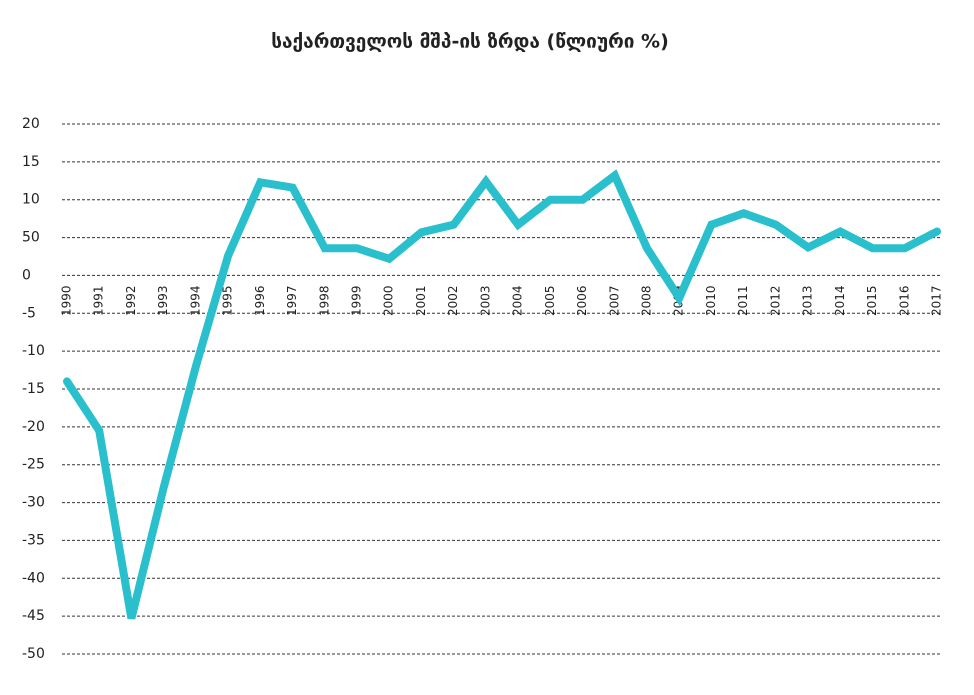  I want to click on y-tick-label: -25, so click(33, 465).